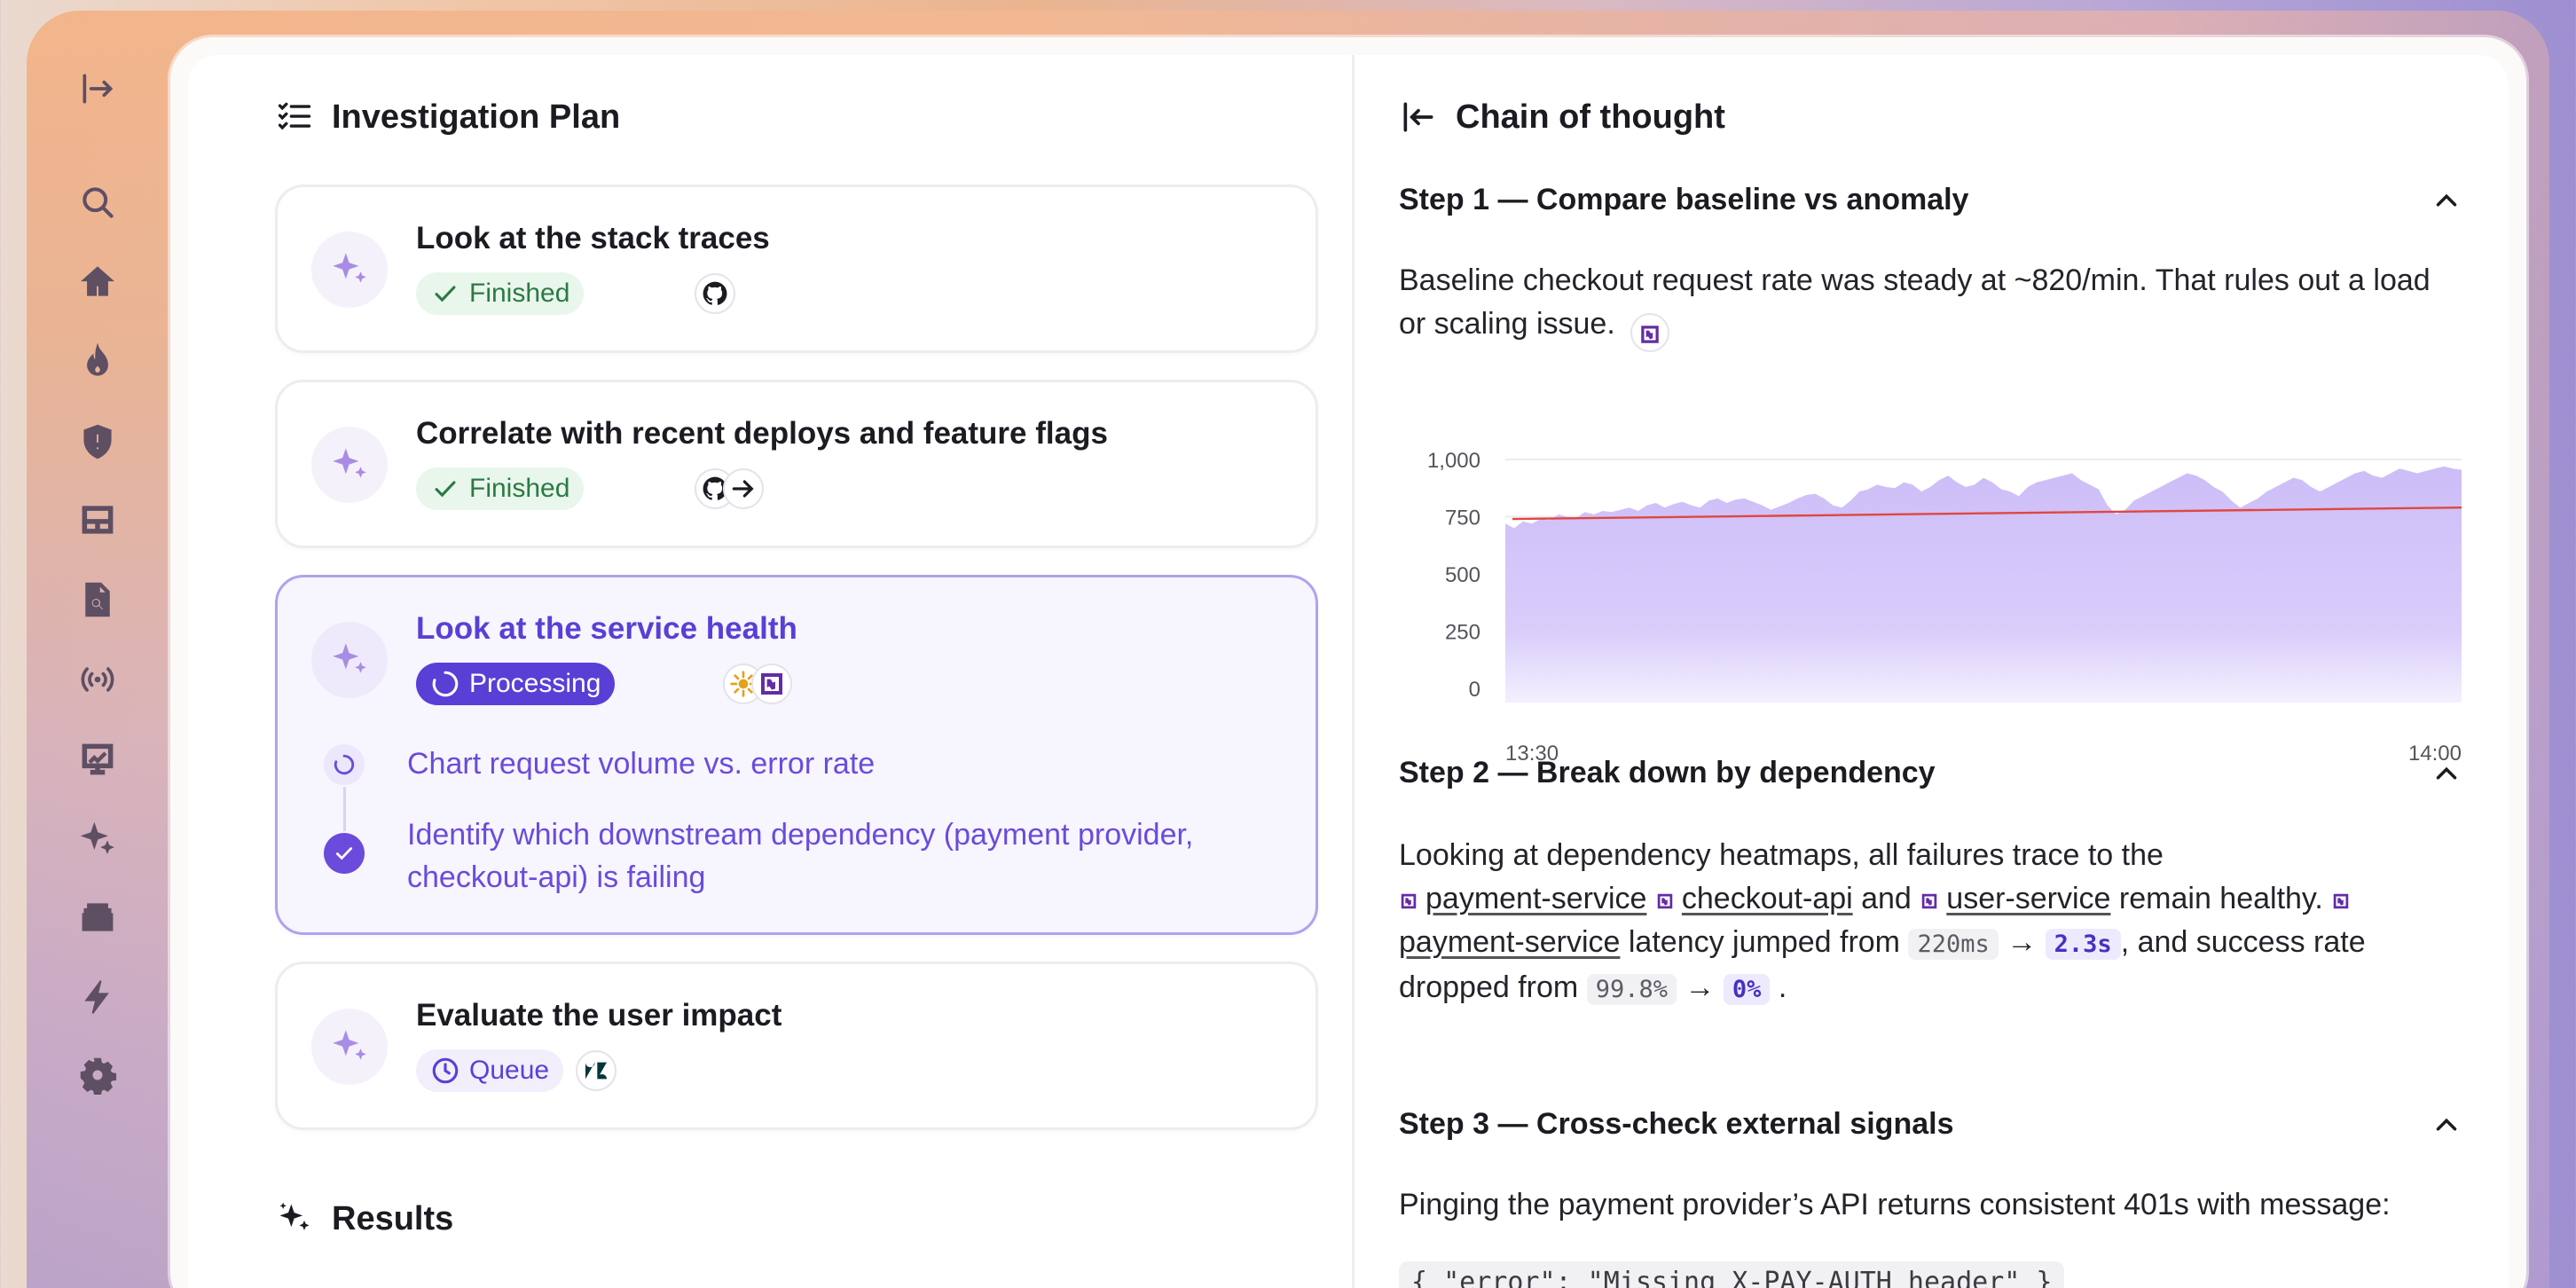 The image size is (2576, 1288). Describe the element at coordinates (1931, 200) in the screenshot. I see `step-1-header: Step 1 — Compare baseline vs anomaly` at that location.